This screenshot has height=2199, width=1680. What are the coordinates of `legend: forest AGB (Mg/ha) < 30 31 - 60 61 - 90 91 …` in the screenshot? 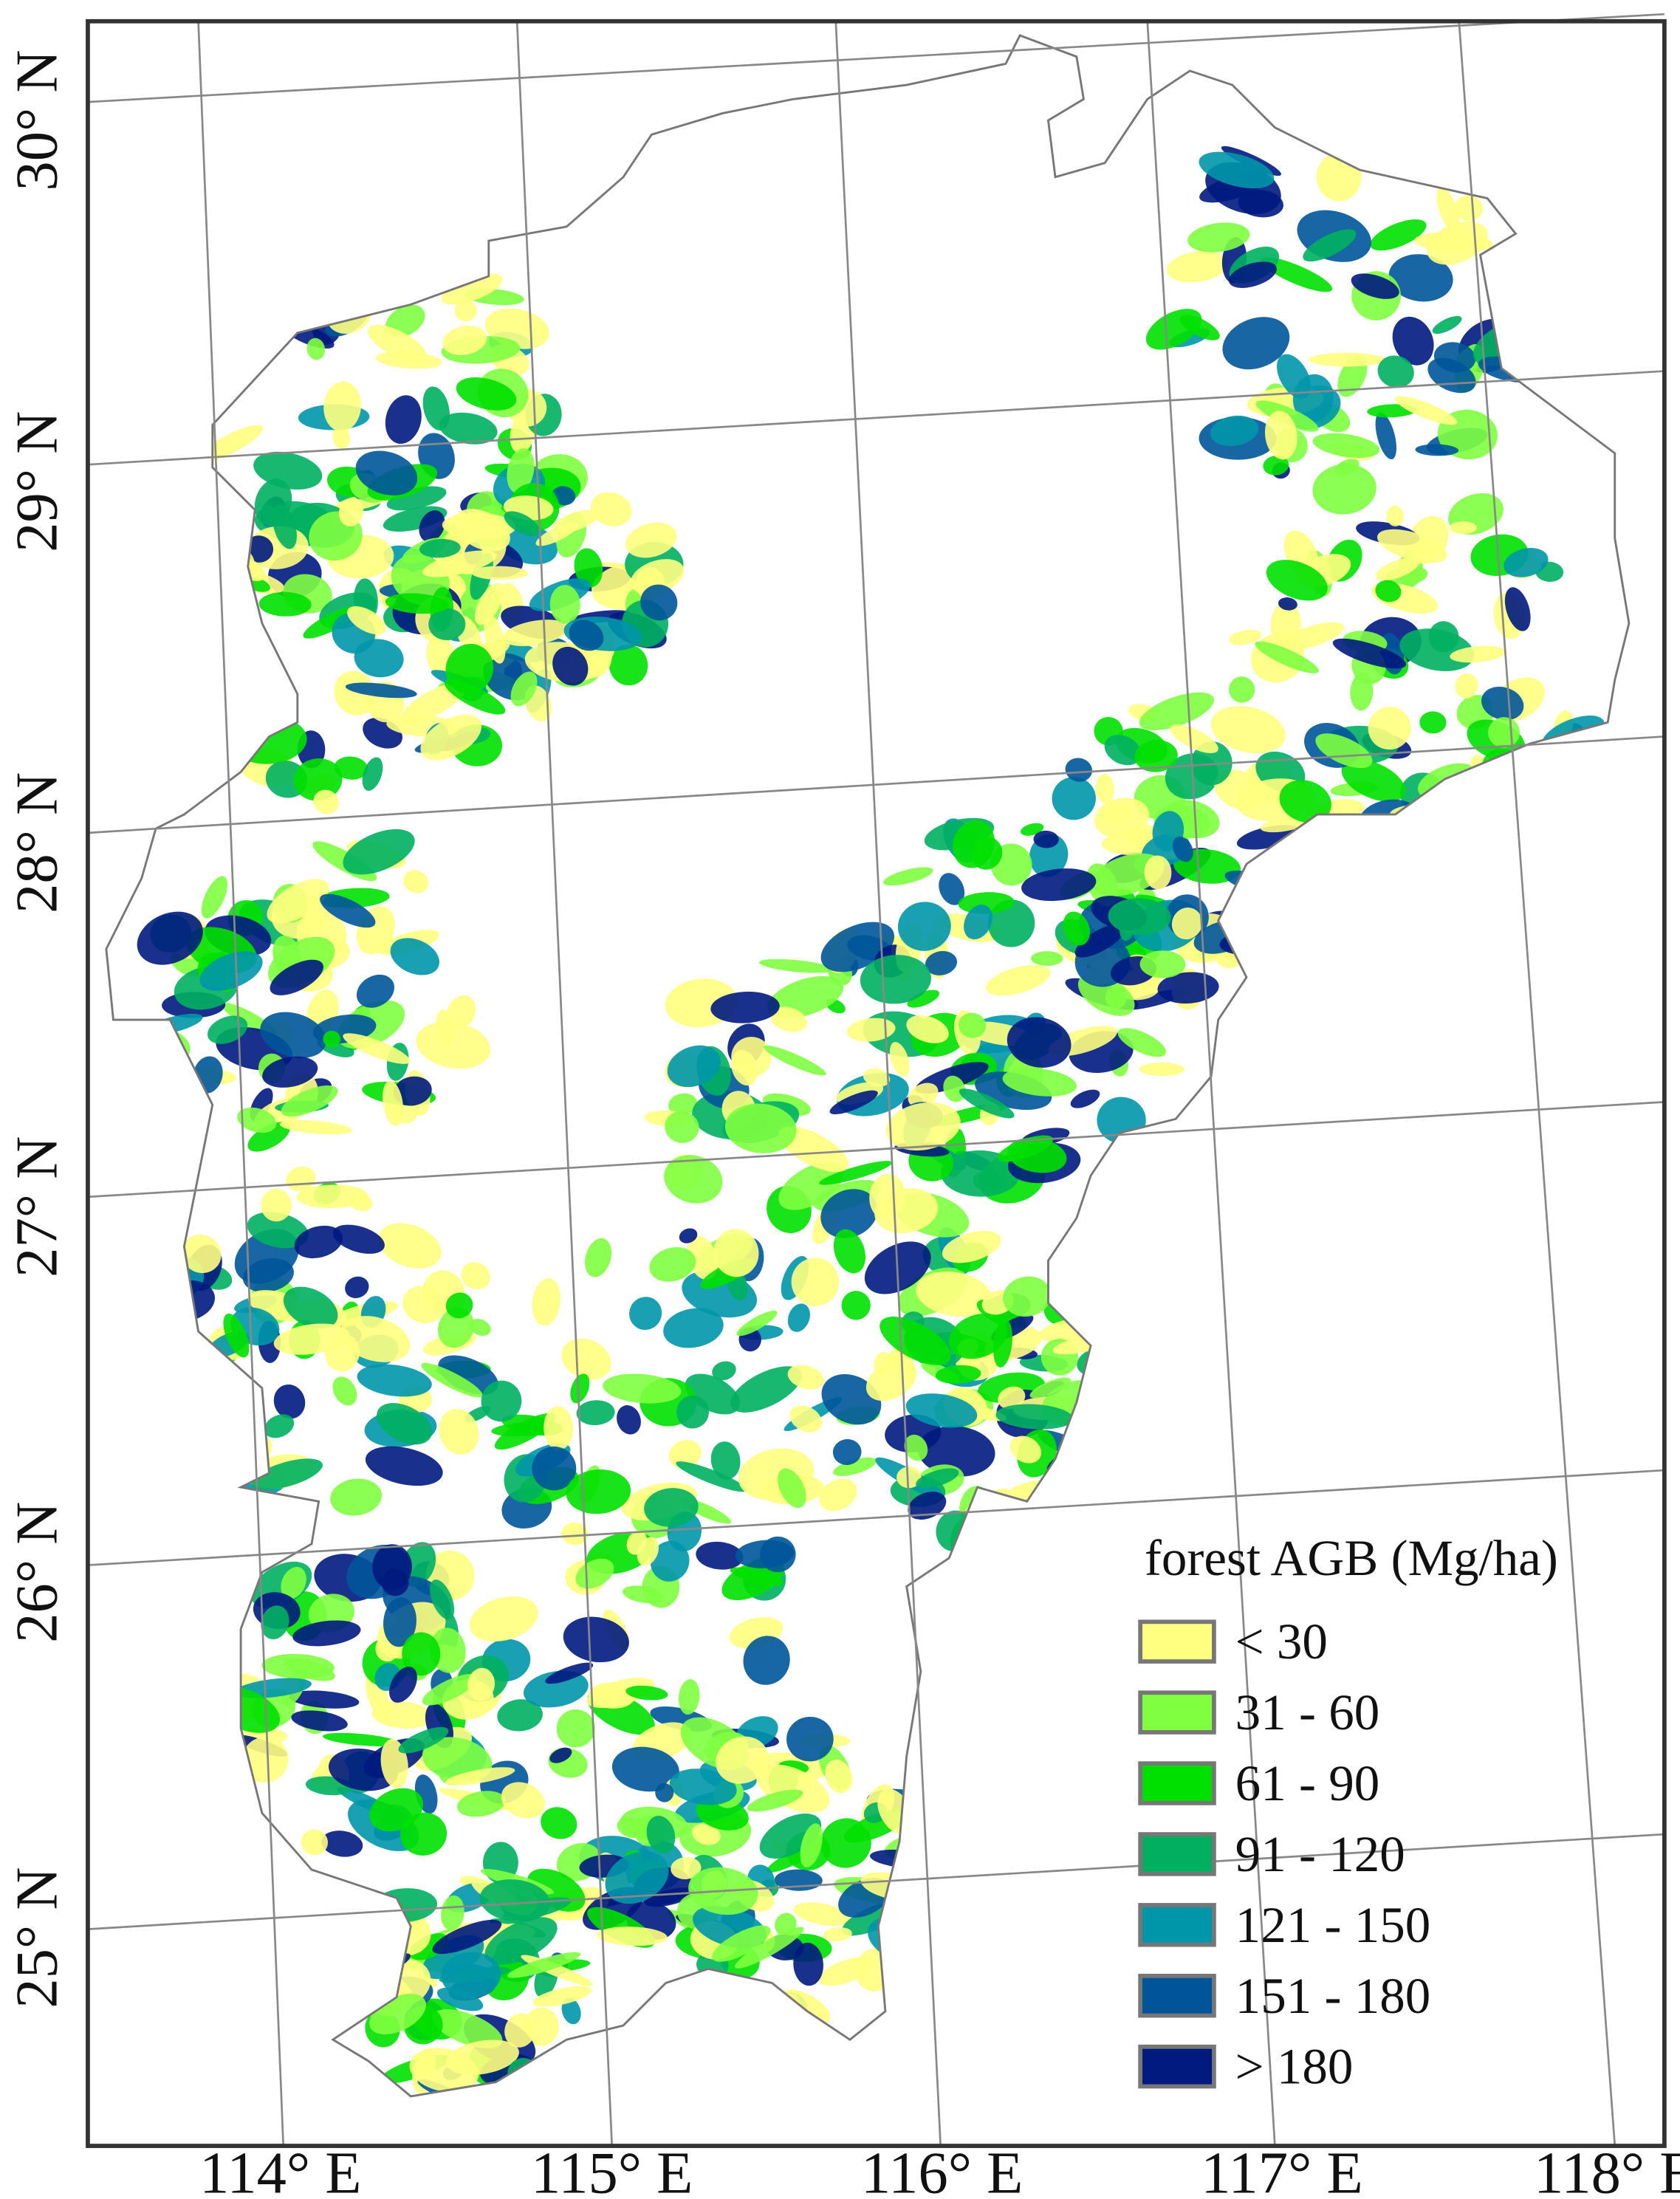 It's located at (1348, 1812).